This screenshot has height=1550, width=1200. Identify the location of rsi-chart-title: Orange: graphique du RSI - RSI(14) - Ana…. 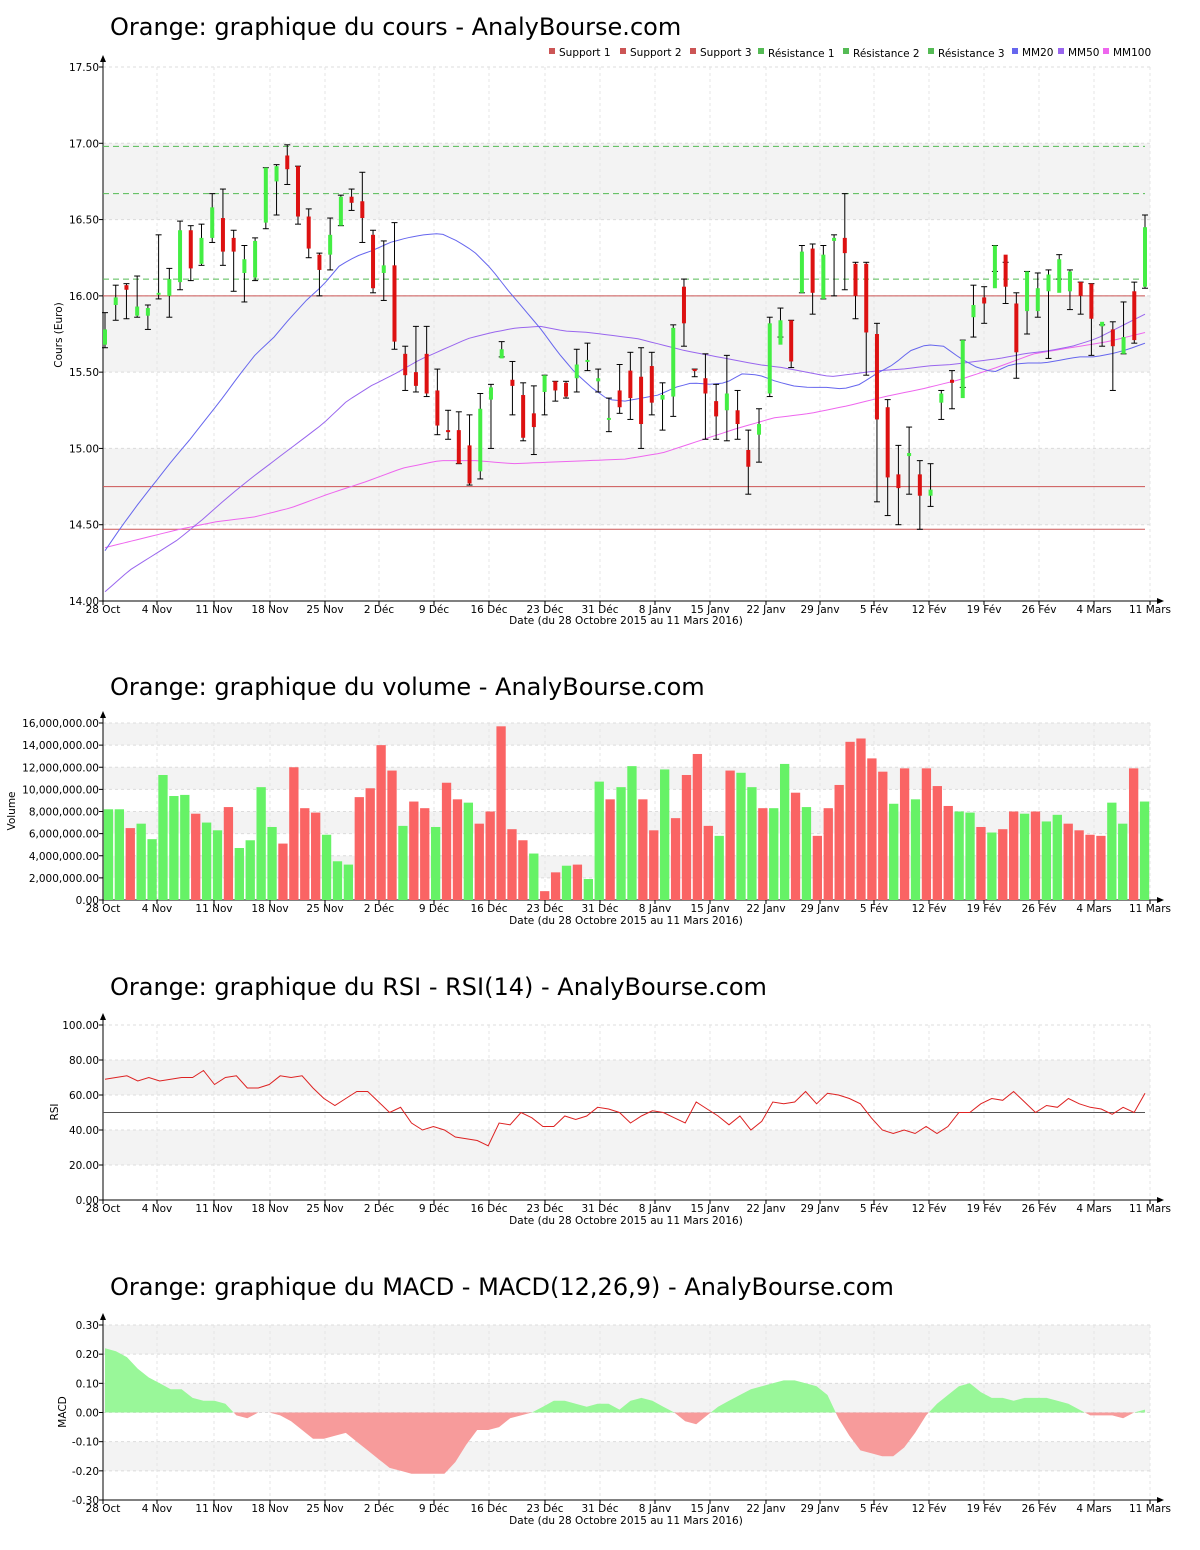
(438, 987).